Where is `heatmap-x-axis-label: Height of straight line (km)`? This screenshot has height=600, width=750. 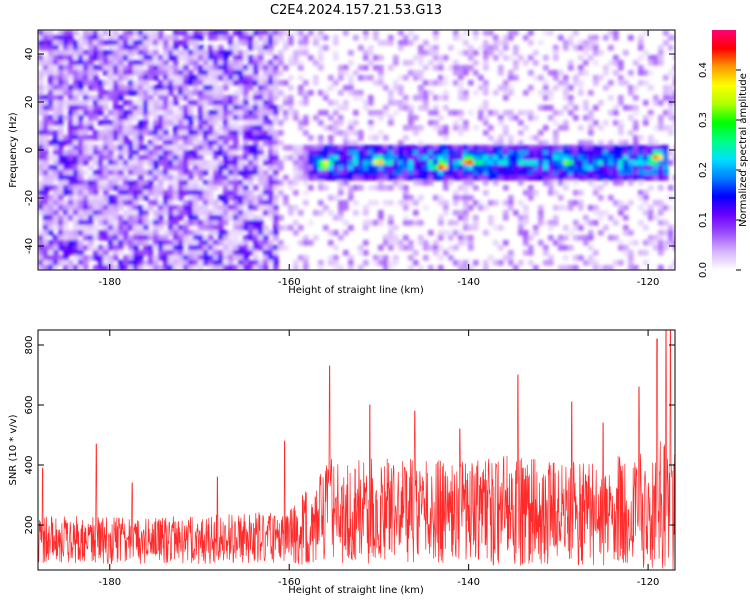 heatmap-x-axis-label: Height of straight line (km) is located at coordinates (356, 290).